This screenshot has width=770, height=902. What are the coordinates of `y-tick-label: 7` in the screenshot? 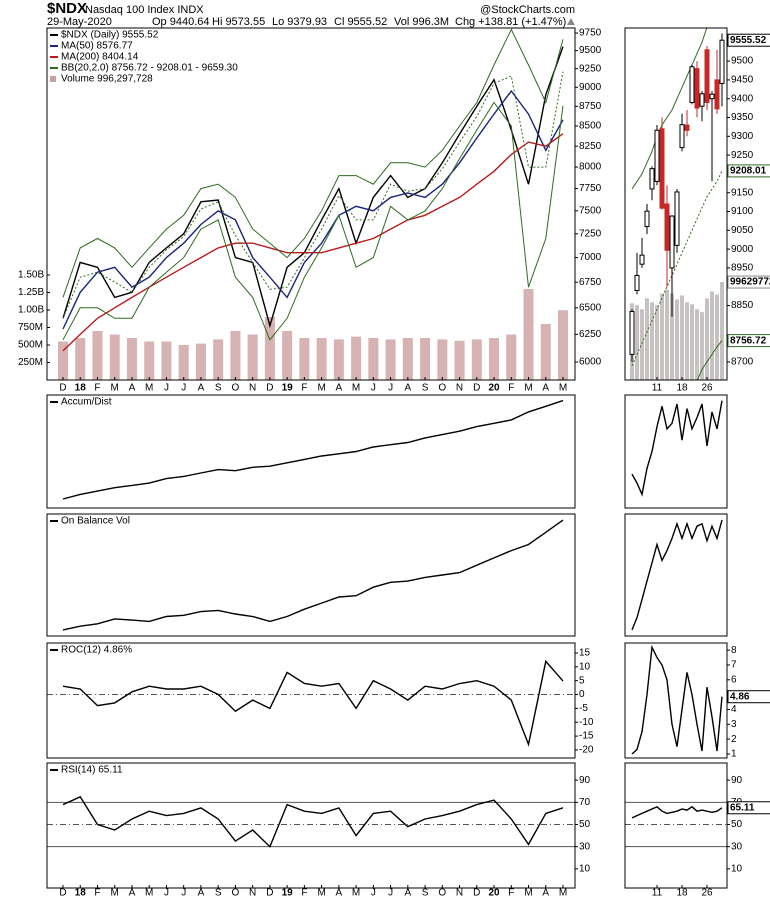 It's located at (734, 665).